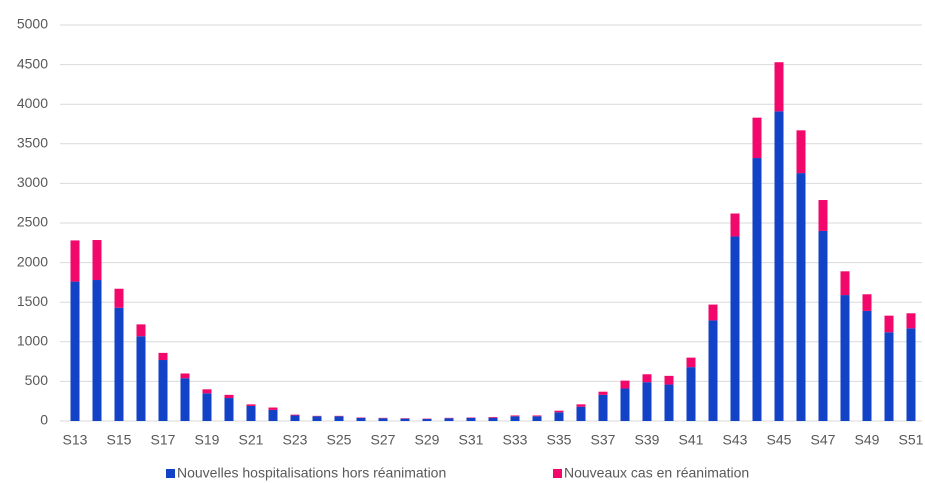 Image resolution: width=925 pixels, height=483 pixels. I want to click on y-tick-label: 2000, so click(32, 261).